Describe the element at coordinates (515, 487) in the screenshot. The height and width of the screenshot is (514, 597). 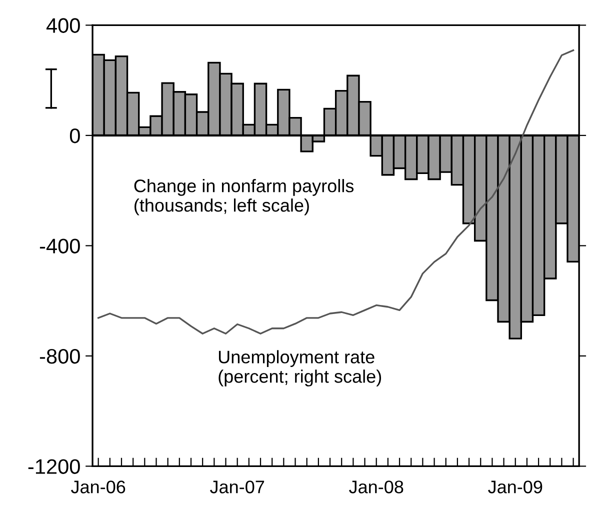
I see `x-tick-label: Jan-09` at that location.